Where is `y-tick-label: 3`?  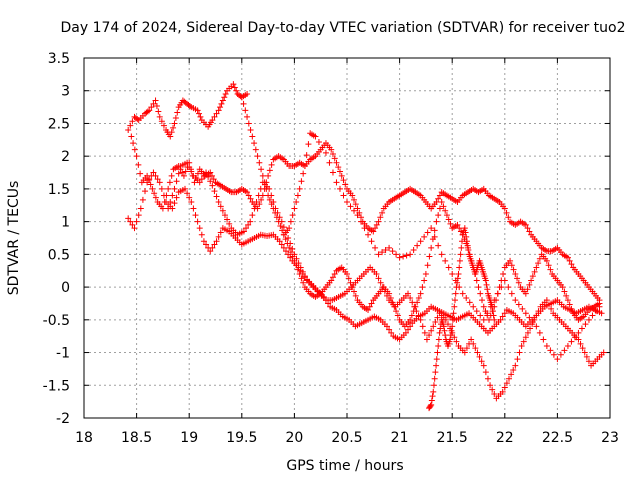
y-tick-label: 3 is located at coordinates (65, 92).